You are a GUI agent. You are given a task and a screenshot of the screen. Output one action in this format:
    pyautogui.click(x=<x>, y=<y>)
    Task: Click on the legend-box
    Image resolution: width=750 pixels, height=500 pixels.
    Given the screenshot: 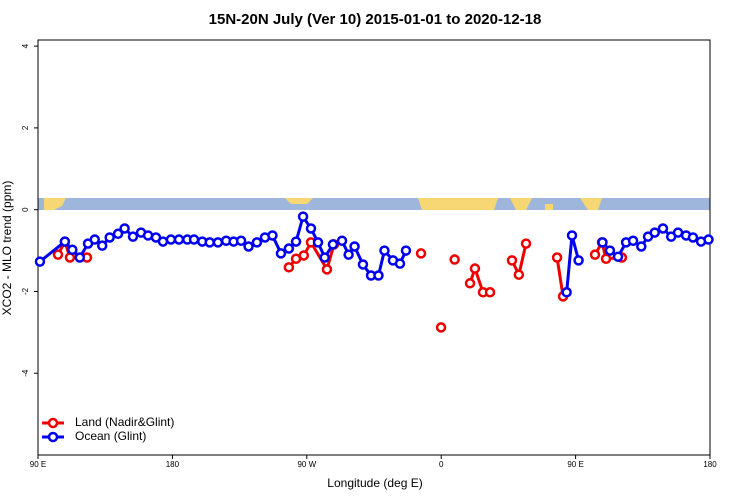 What is the action you would take?
    pyautogui.click(x=115, y=429)
    